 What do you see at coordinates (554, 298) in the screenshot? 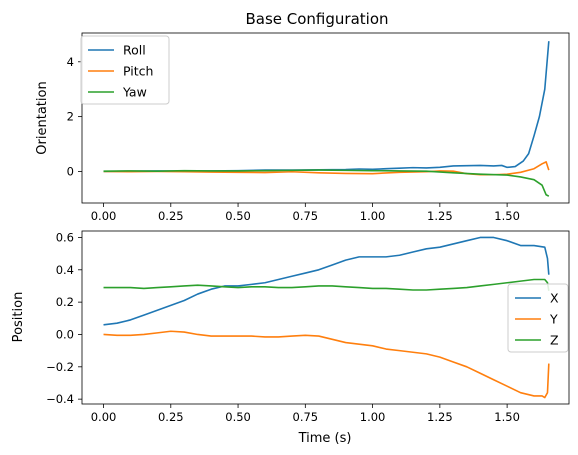
I see `legend-label-x: X` at bounding box center [554, 298].